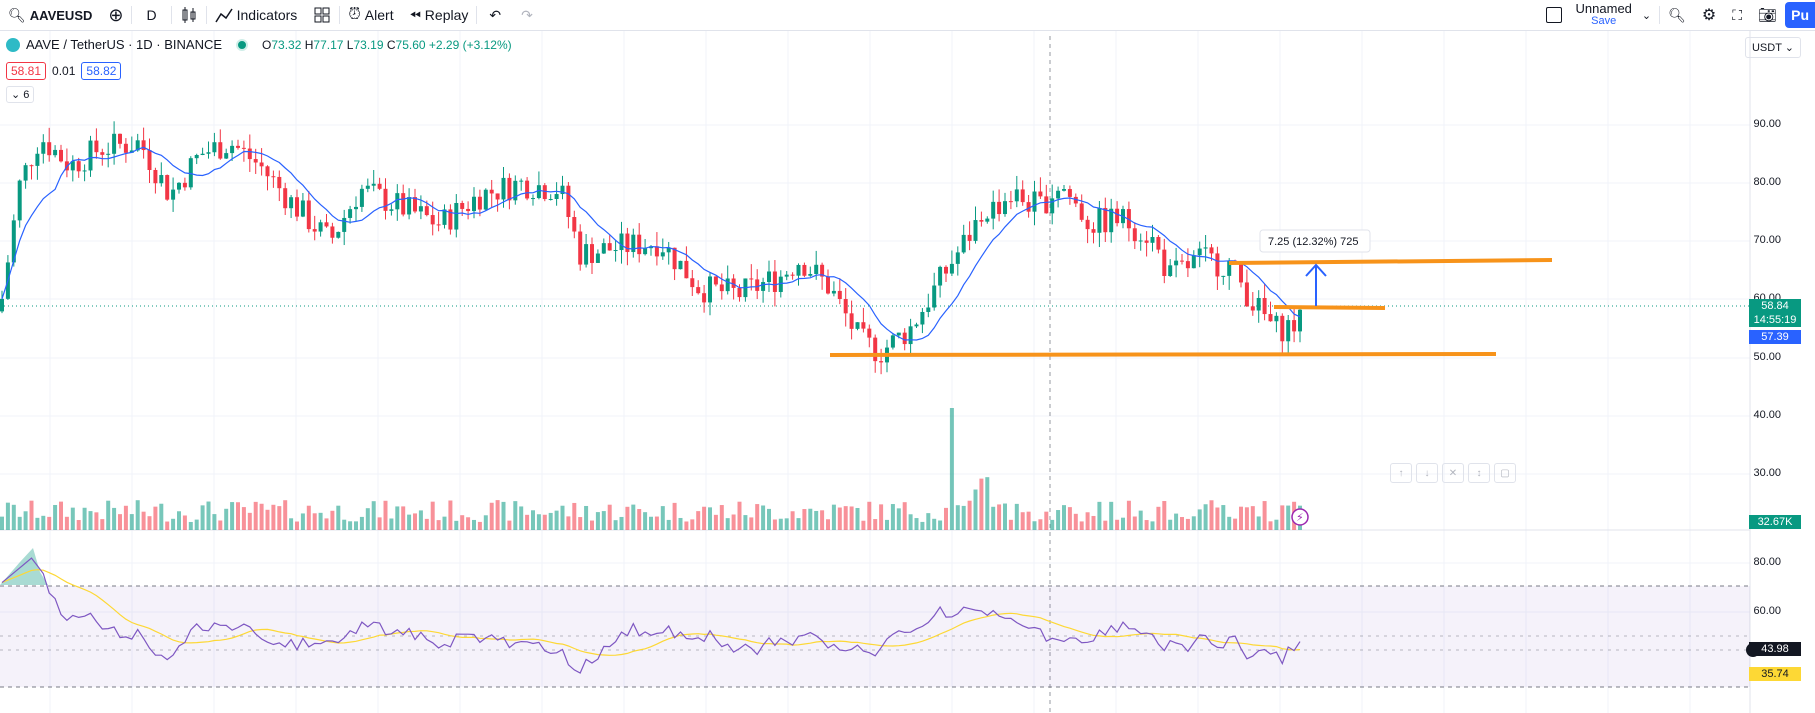 Image resolution: width=1815 pixels, height=713 pixels. I want to click on resistance-level-line, so click(1390, 261).